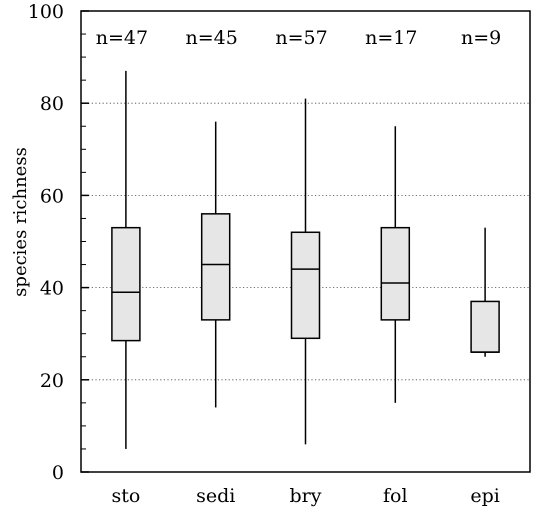  What do you see at coordinates (58, 473) in the screenshot?
I see `y-tick-label: 0` at bounding box center [58, 473].